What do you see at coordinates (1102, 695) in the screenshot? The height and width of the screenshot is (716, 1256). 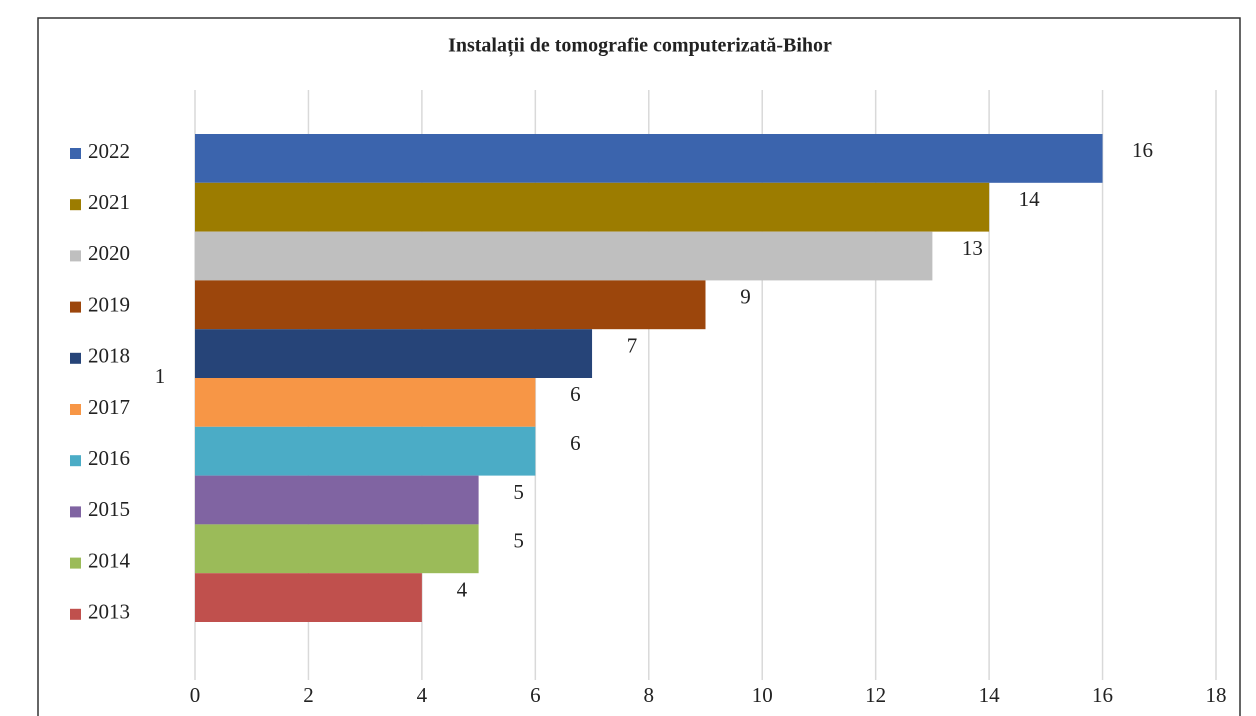 I see `x-tick-label: 16` at bounding box center [1102, 695].